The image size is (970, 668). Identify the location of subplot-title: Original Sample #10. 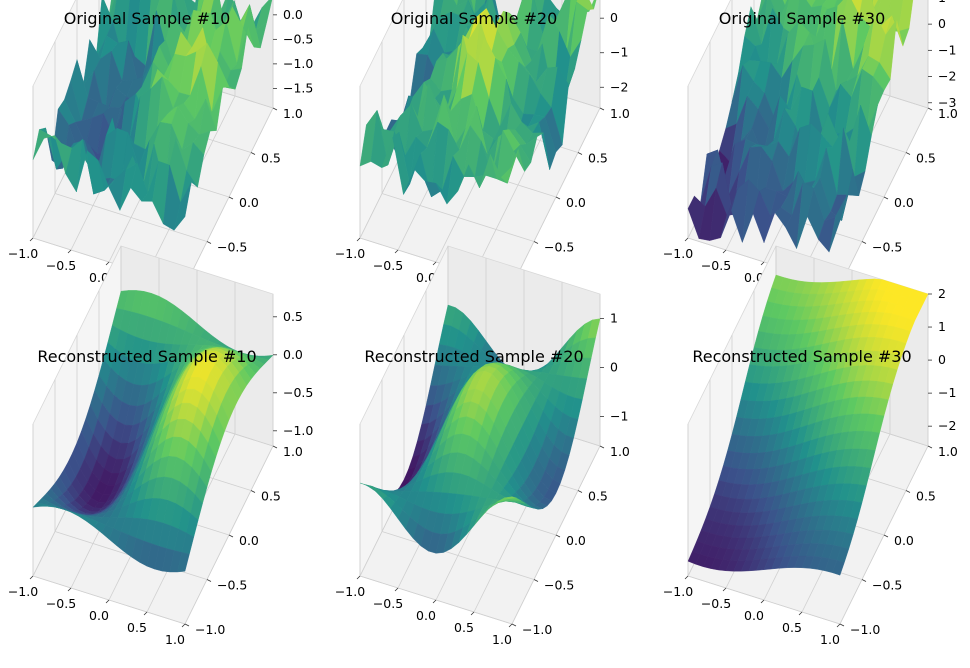
(147, 18).